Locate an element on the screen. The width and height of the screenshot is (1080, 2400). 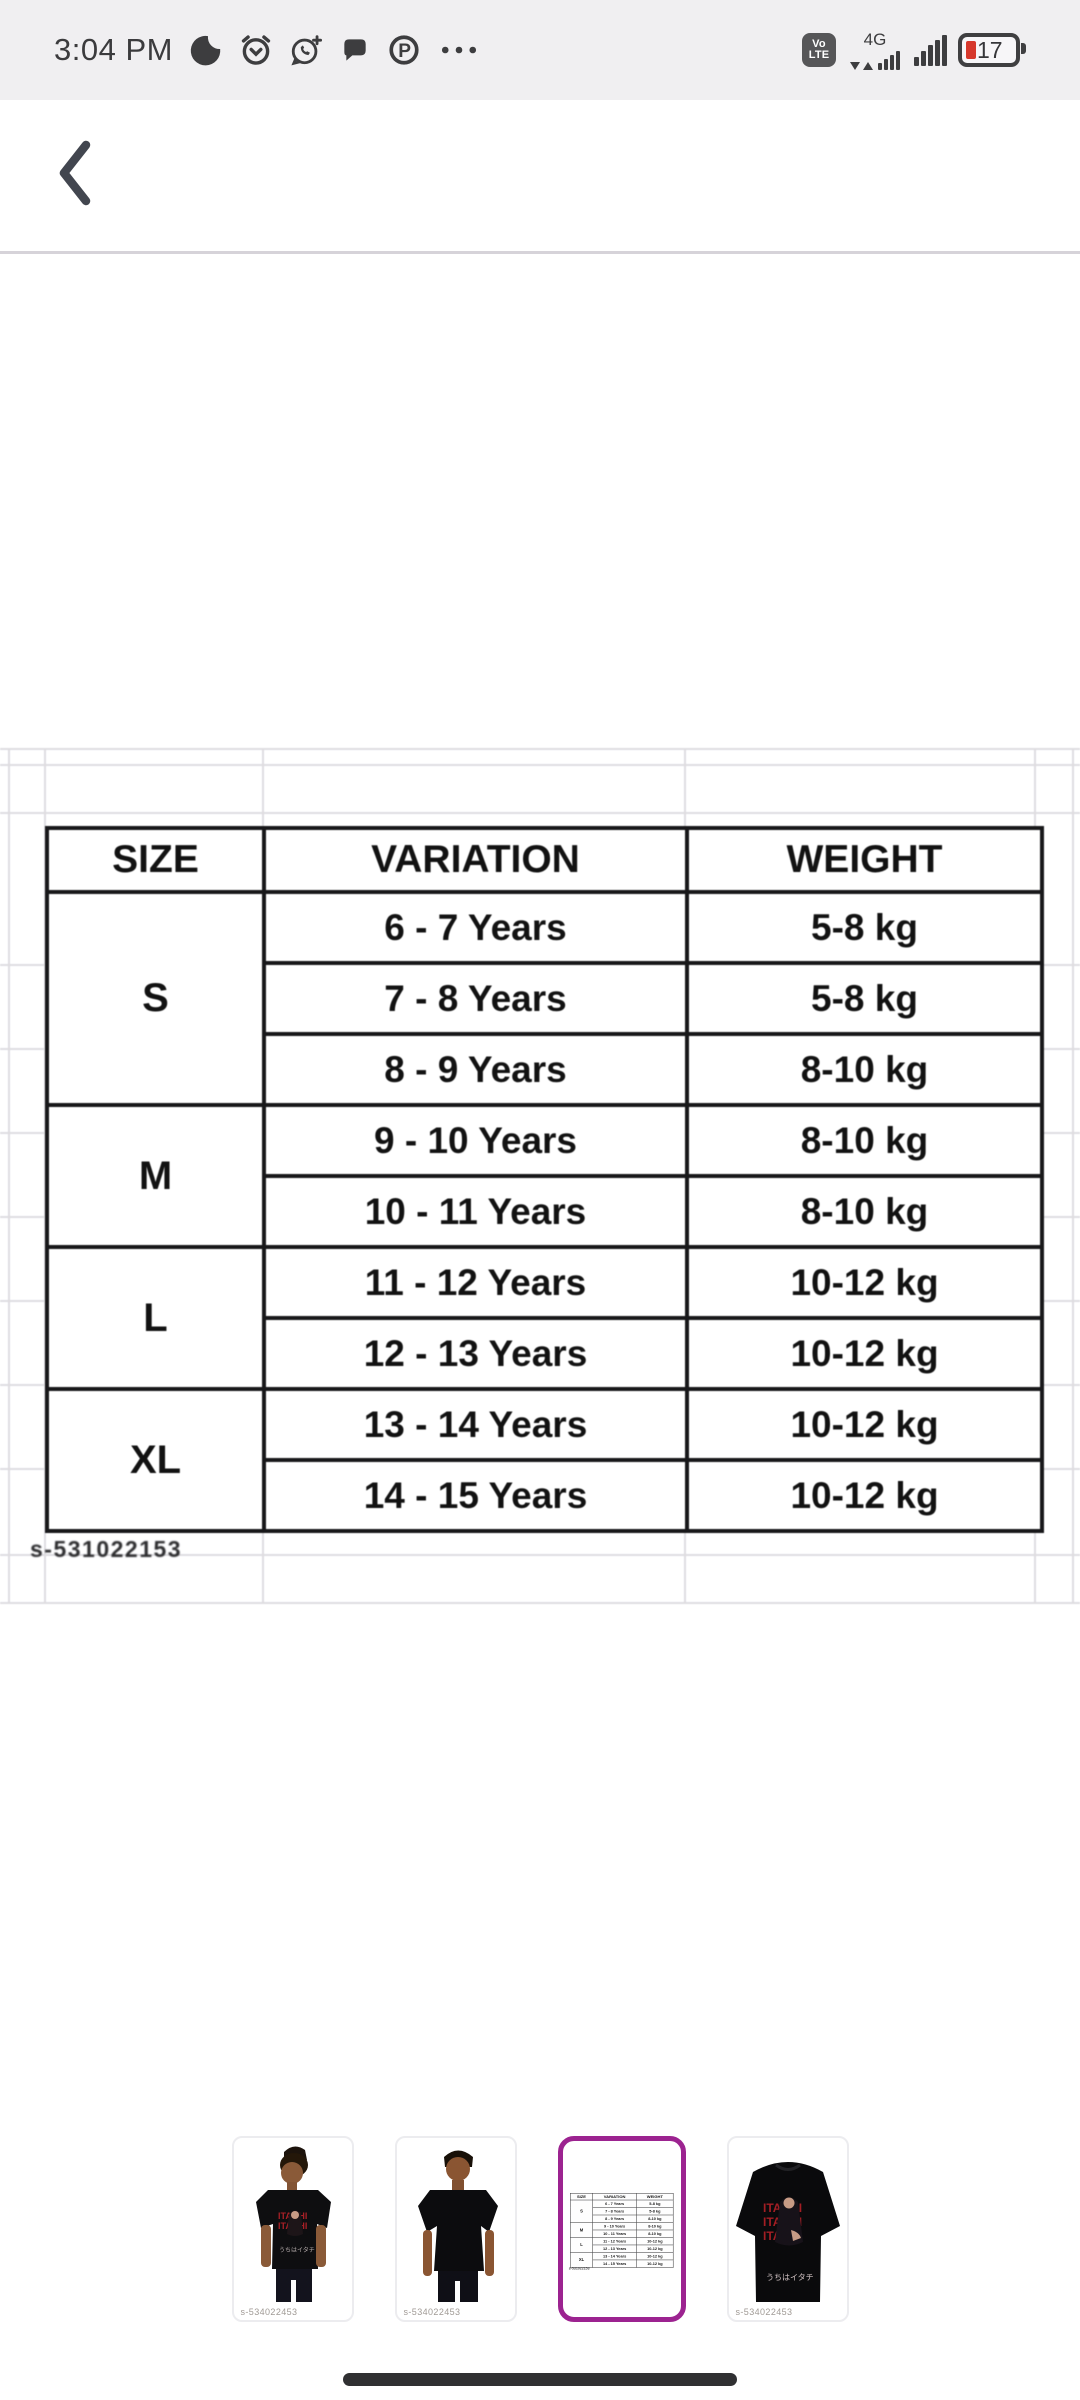
variation-cell: 13 - 14 Years is located at coordinates (475, 1424).